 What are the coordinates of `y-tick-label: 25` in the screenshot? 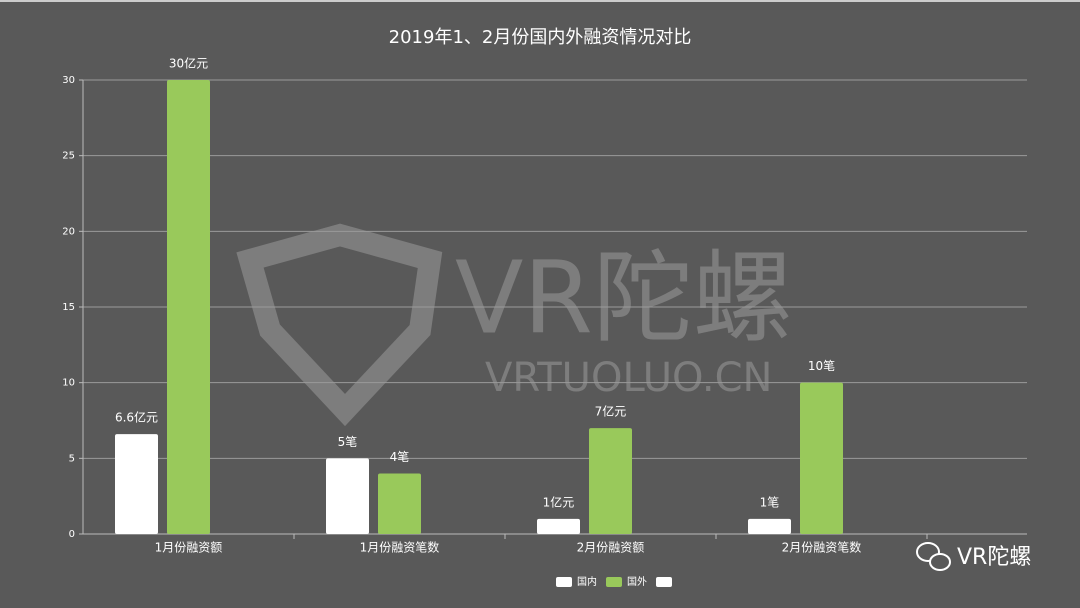 It's located at (68, 156).